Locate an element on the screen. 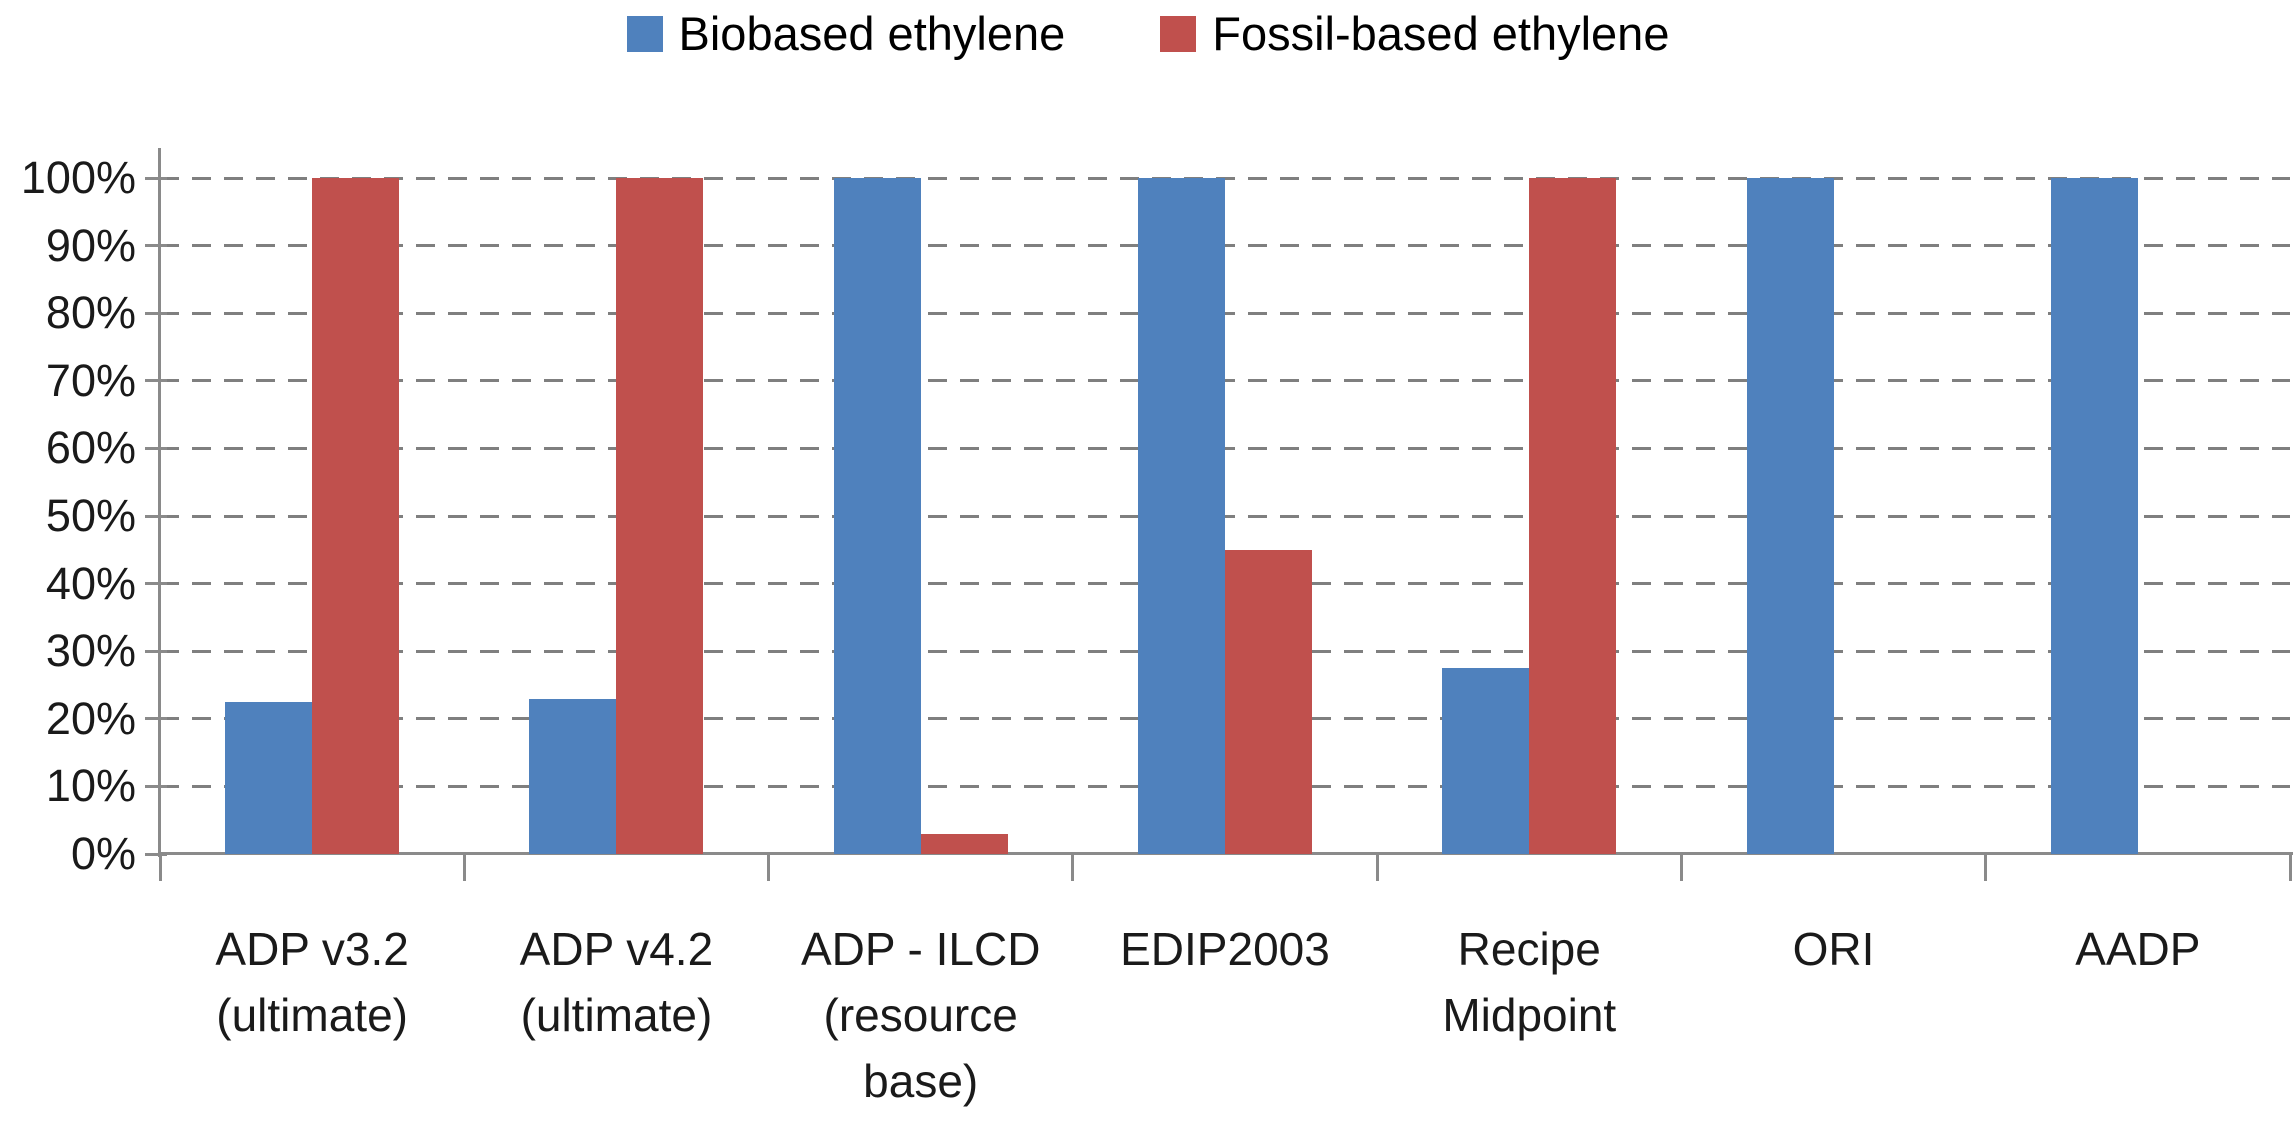 The width and height of the screenshot is (2296, 1129). category-label-2: ADP - ILCD (resource base) is located at coordinates (920, 1015).